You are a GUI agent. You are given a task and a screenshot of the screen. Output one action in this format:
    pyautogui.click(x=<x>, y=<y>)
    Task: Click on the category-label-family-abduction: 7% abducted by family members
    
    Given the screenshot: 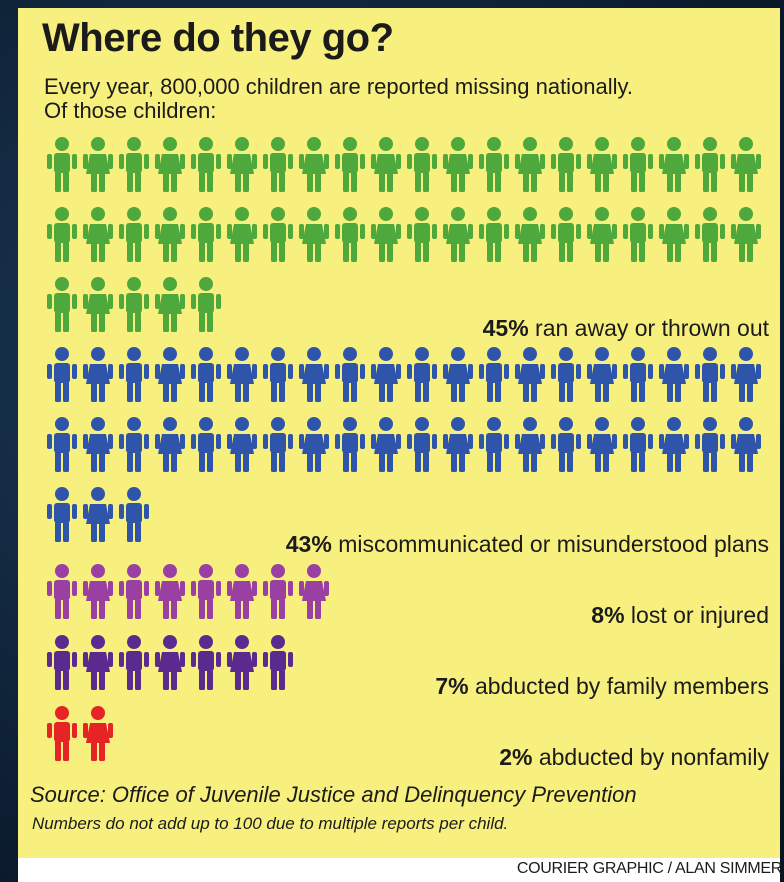 What is the action you would take?
    pyautogui.click(x=602, y=686)
    